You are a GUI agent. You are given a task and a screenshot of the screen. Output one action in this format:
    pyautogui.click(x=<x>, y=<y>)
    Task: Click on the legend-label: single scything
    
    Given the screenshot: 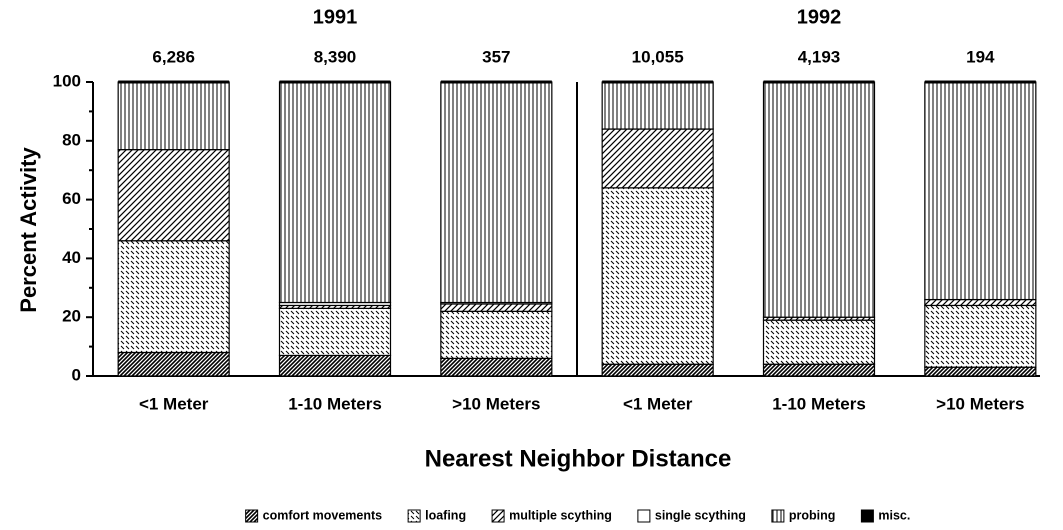 What is the action you would take?
    pyautogui.click(x=700, y=515)
    